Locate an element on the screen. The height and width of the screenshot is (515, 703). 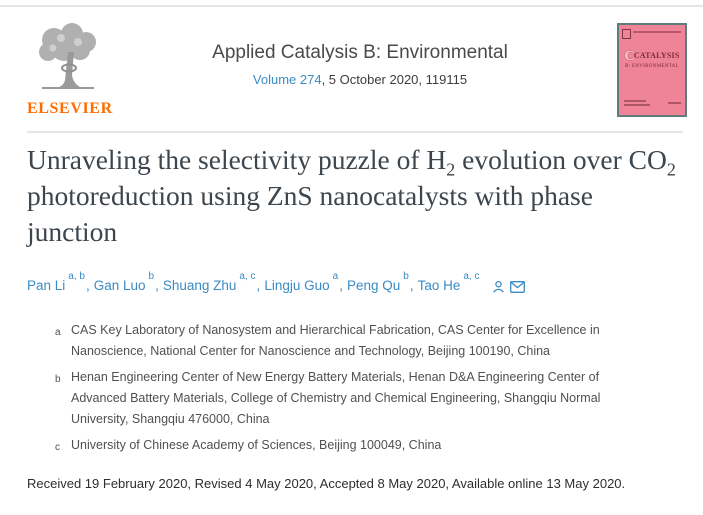
author-link: Gan Luob is located at coordinates (124, 282).